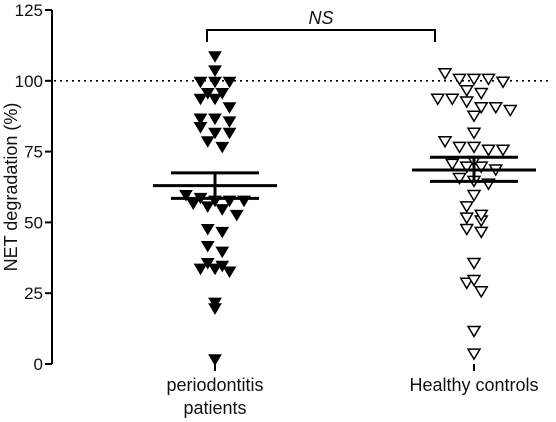  Describe the element at coordinates (473, 385) in the screenshot. I see `category-label-controls: Healthy controls` at that location.